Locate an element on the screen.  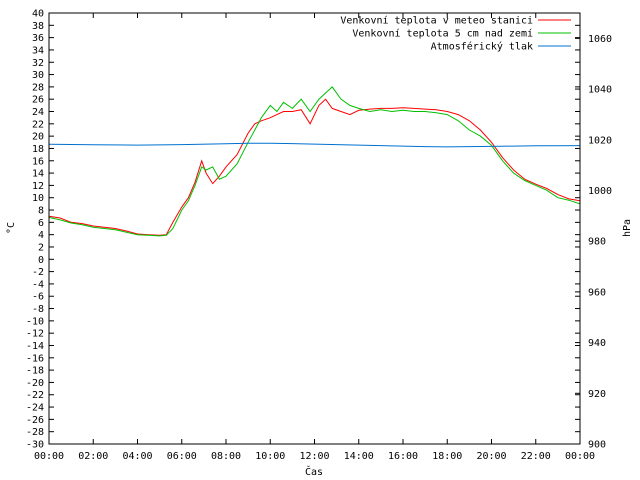
y-left-tick-label: -16 is located at coordinates (35, 358).